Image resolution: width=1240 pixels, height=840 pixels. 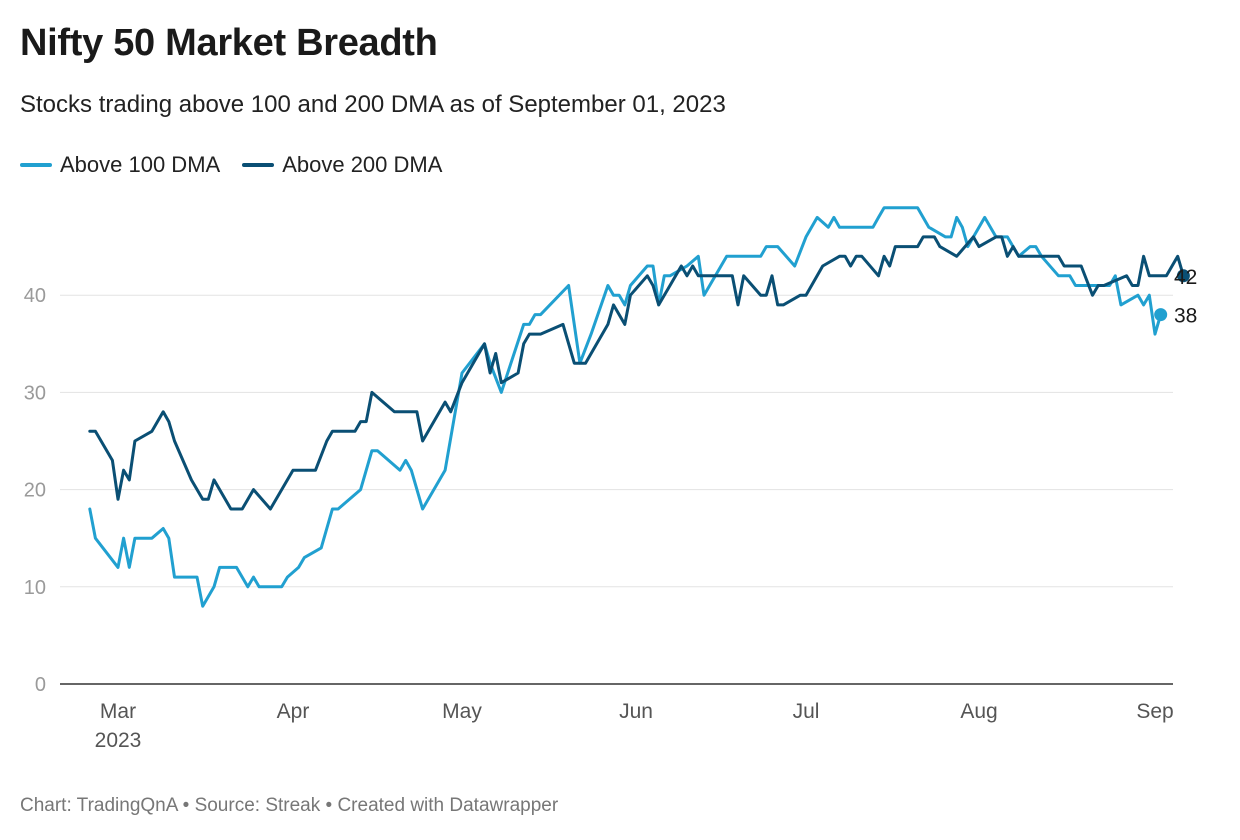 I want to click on x-tick-label: Jul, so click(x=806, y=711).